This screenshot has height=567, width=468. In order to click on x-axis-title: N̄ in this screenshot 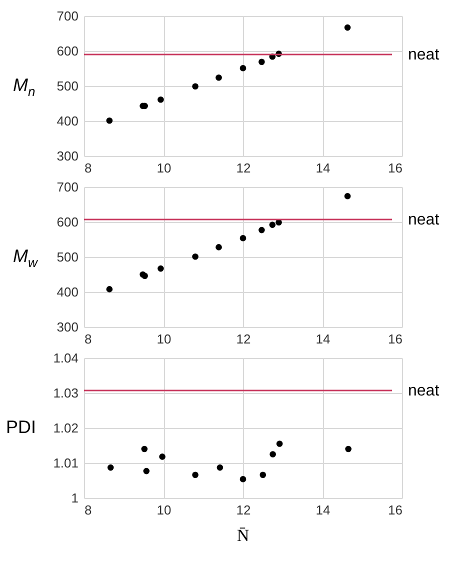, I will do `click(243, 535)`.